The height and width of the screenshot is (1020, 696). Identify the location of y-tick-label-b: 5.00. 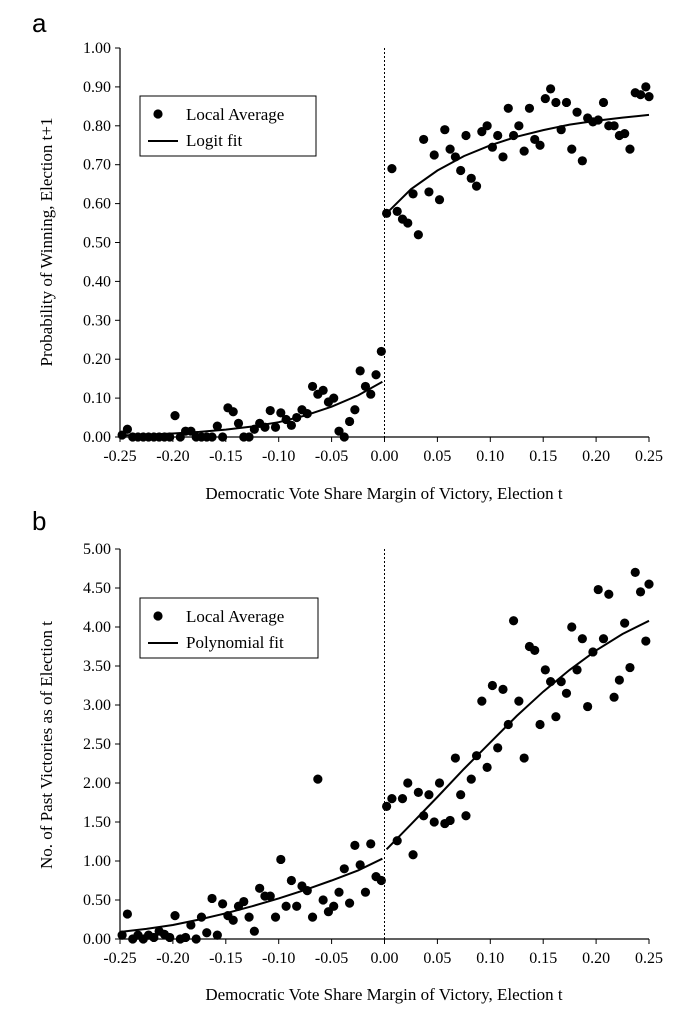
(97, 549).